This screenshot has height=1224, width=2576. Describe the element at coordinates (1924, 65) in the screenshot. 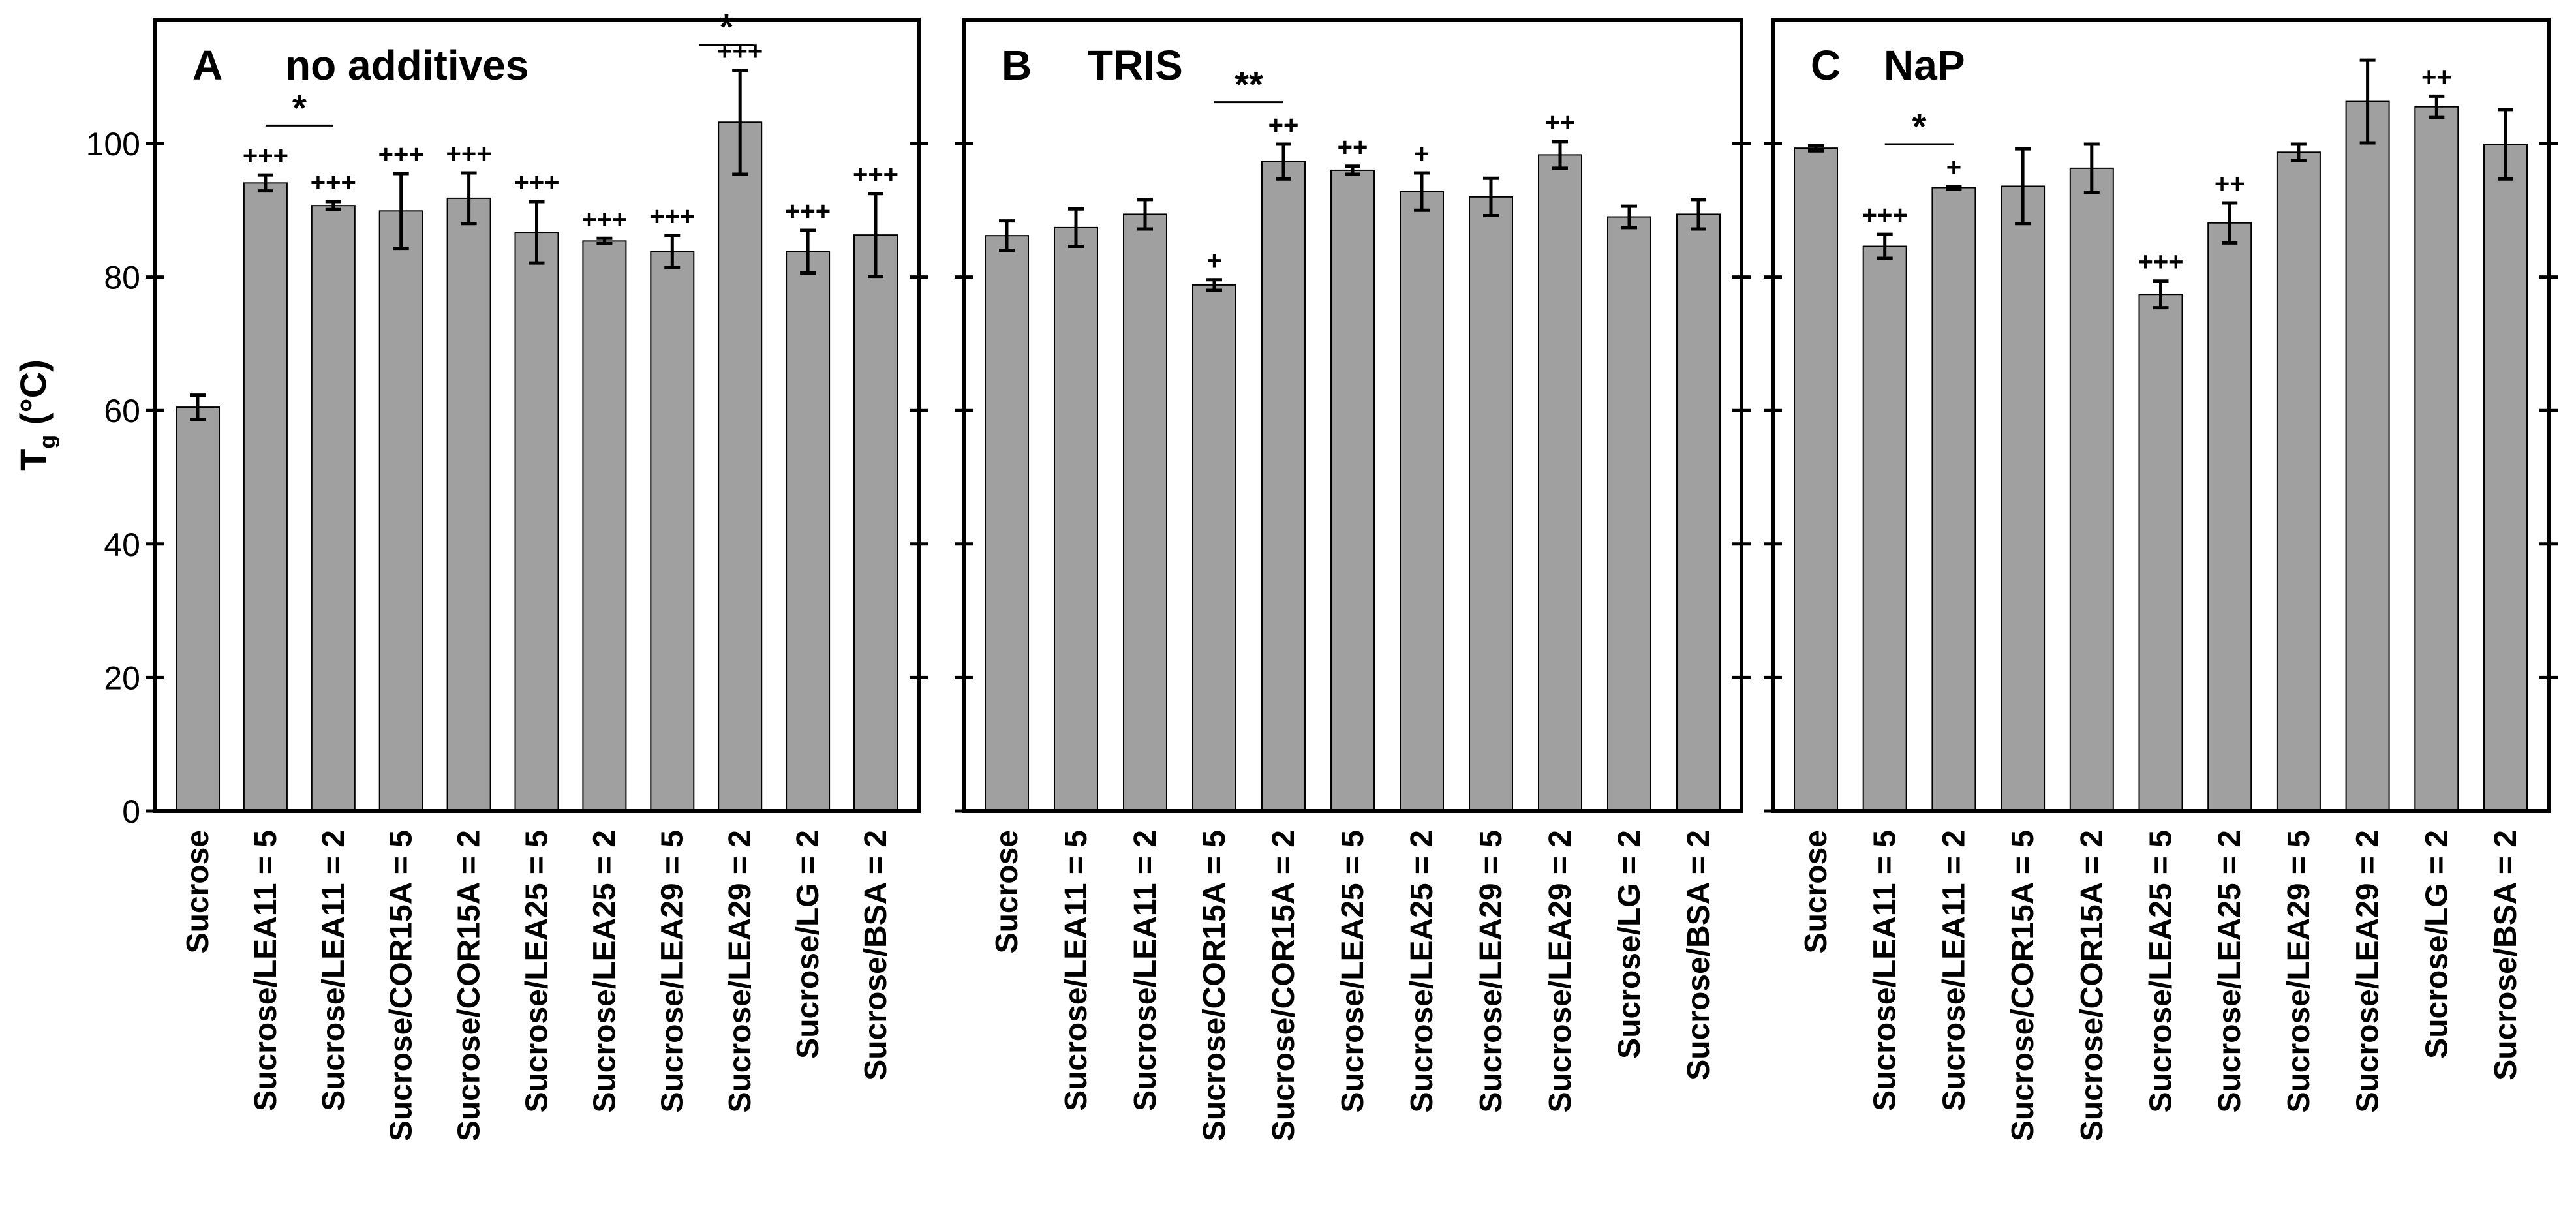

I see `panel-title: NaP` at that location.